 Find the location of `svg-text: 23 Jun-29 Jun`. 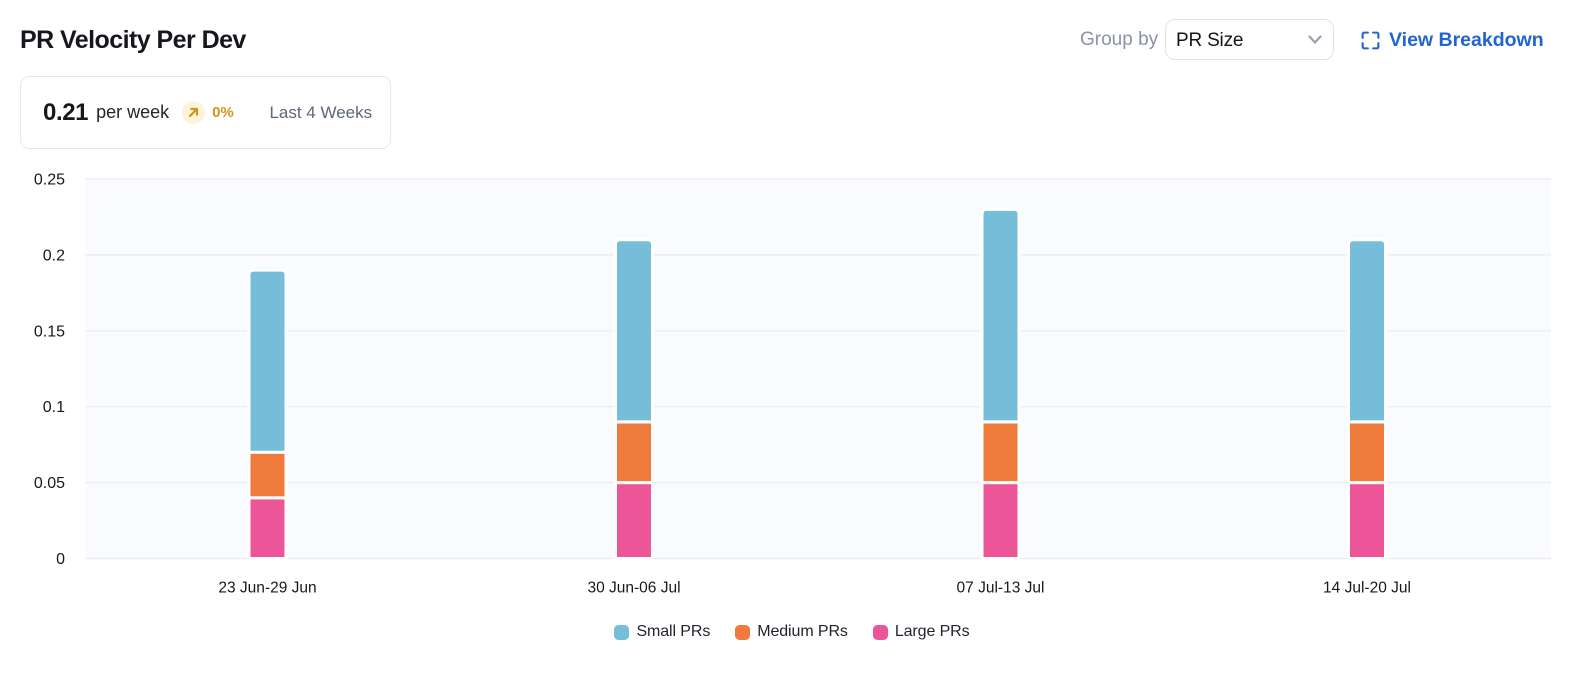

svg-text: 23 Jun-29 Jun is located at coordinates (267, 588).